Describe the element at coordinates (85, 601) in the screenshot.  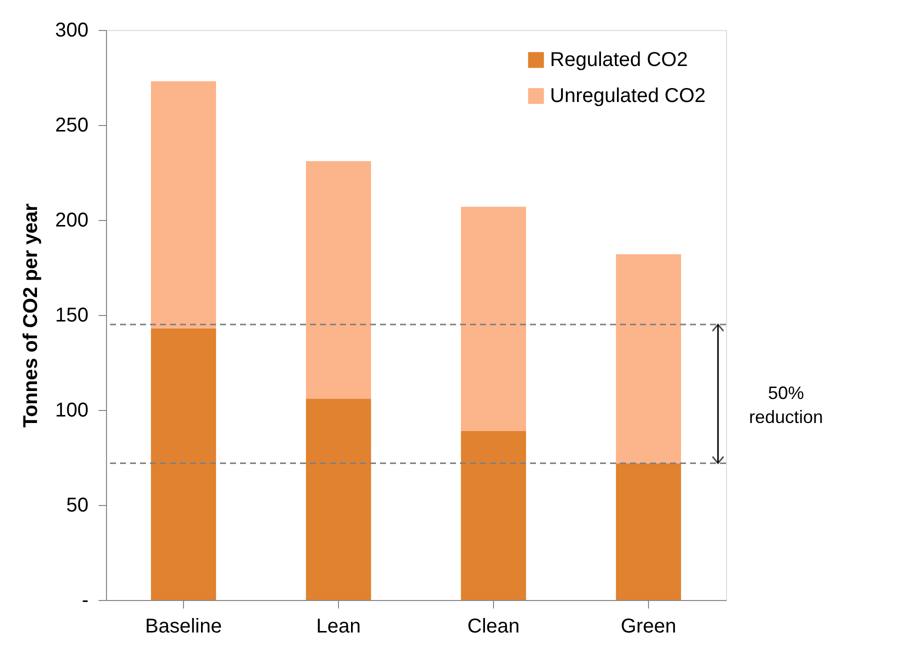
I see `y-tick-label: -` at that location.